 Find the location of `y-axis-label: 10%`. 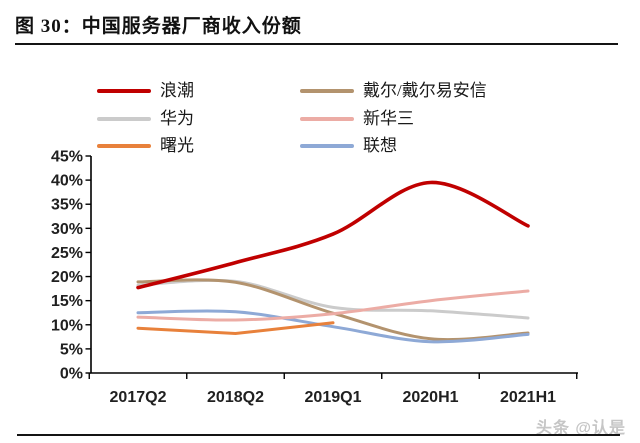

y-axis-label: 10% is located at coordinates (67, 325).